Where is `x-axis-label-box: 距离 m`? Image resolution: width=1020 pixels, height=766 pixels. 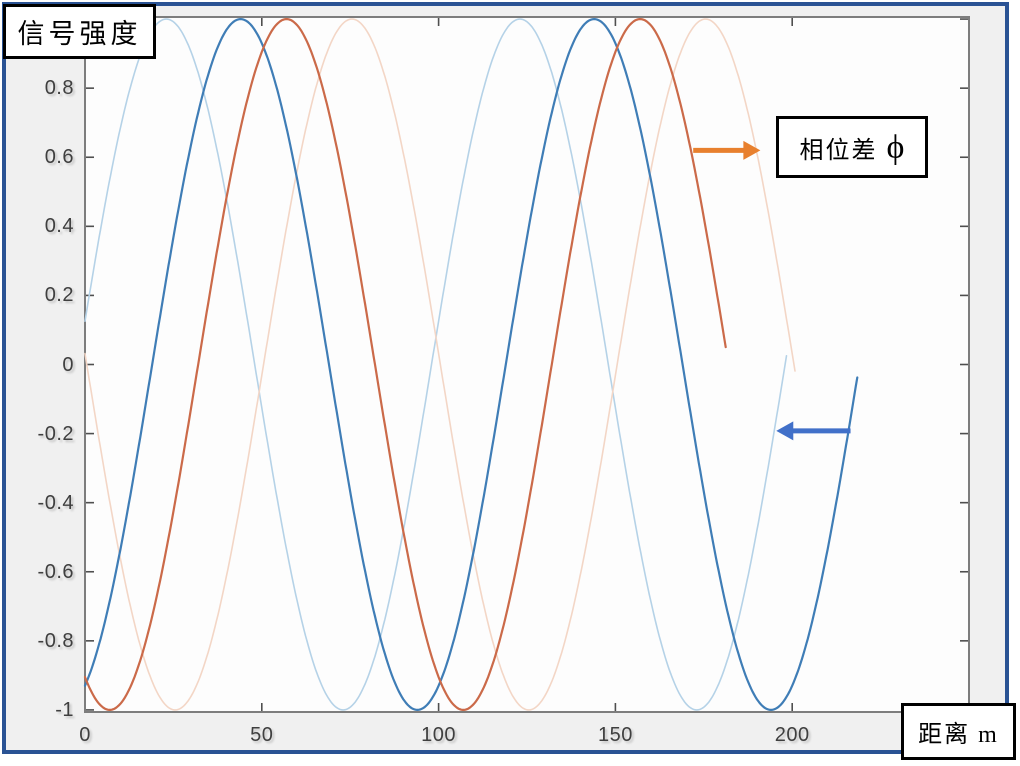 x-axis-label-box: 距离 m is located at coordinates (958, 731).